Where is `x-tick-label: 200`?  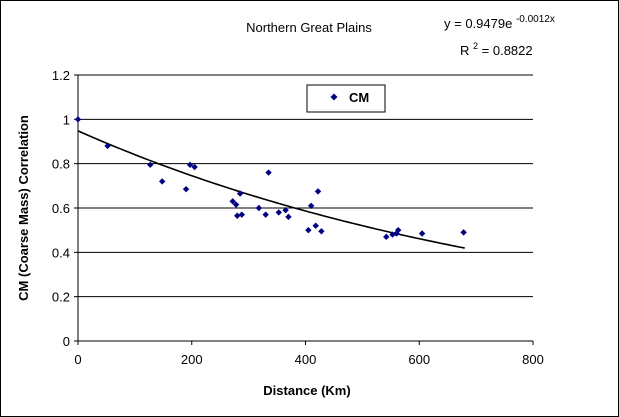
x-tick-label: 200 is located at coordinates (192, 359).